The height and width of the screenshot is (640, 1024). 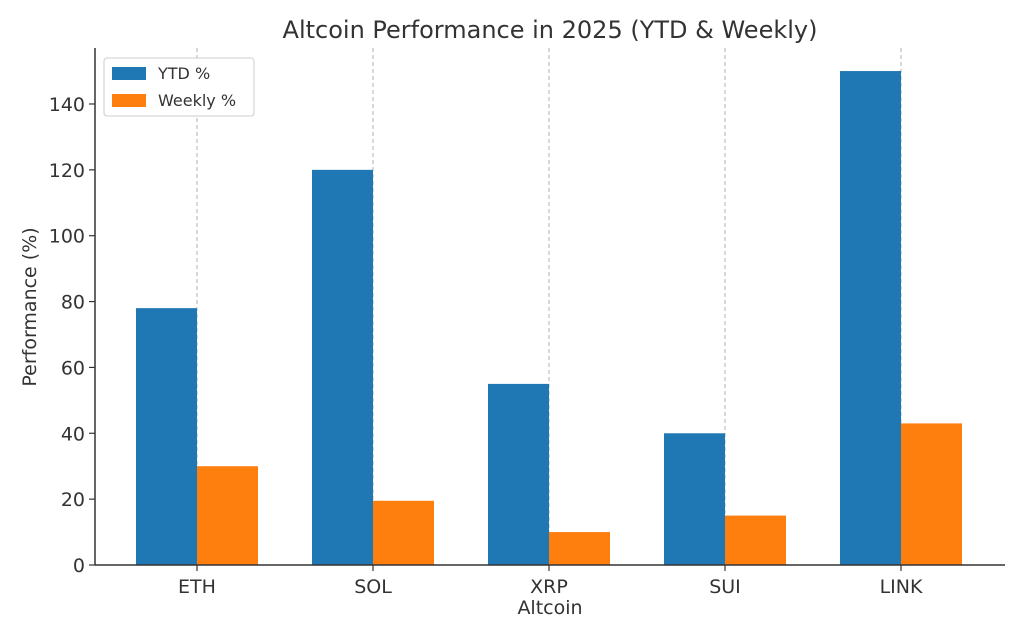 I want to click on y-tick-label: 20, so click(x=73, y=500).